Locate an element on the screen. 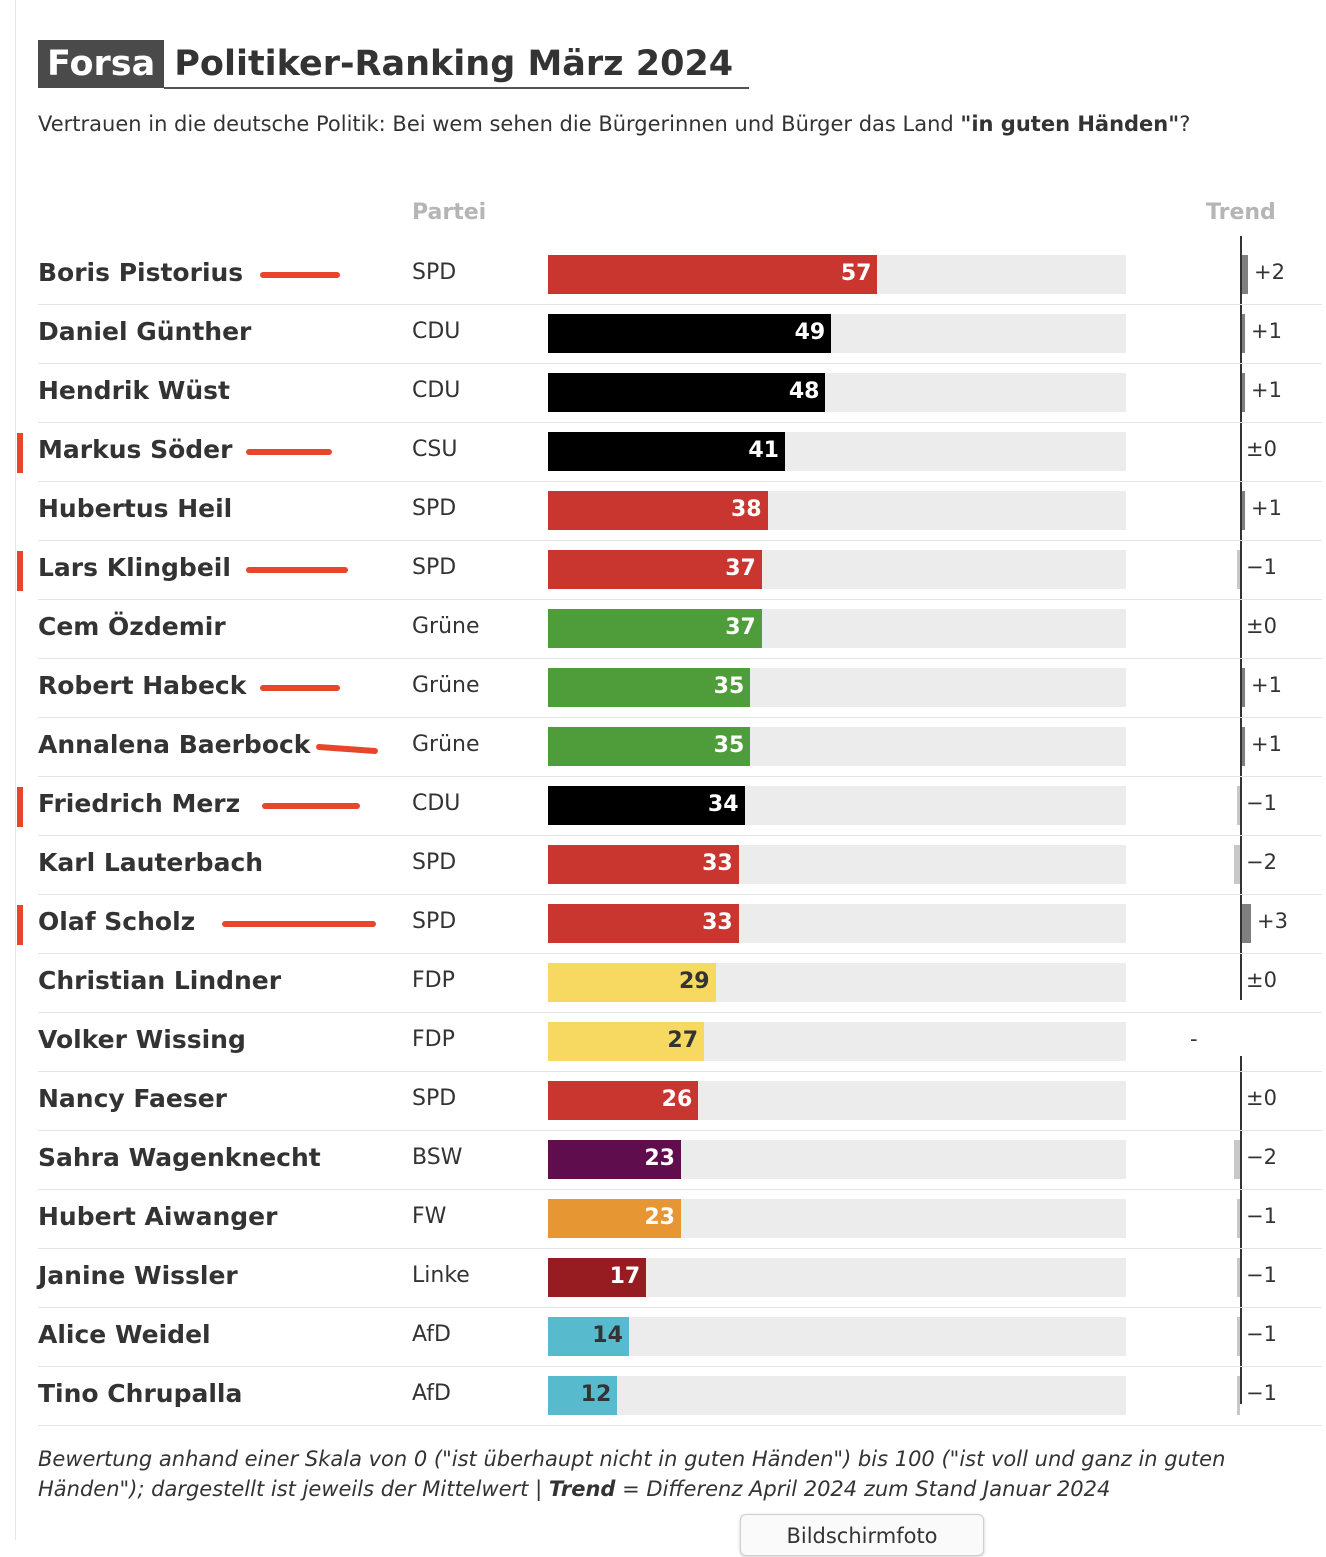 Image resolution: width=1326 pixels, height=1557 pixels. table-row: Robert Habeck Grüne 35 +1 is located at coordinates (680, 688).